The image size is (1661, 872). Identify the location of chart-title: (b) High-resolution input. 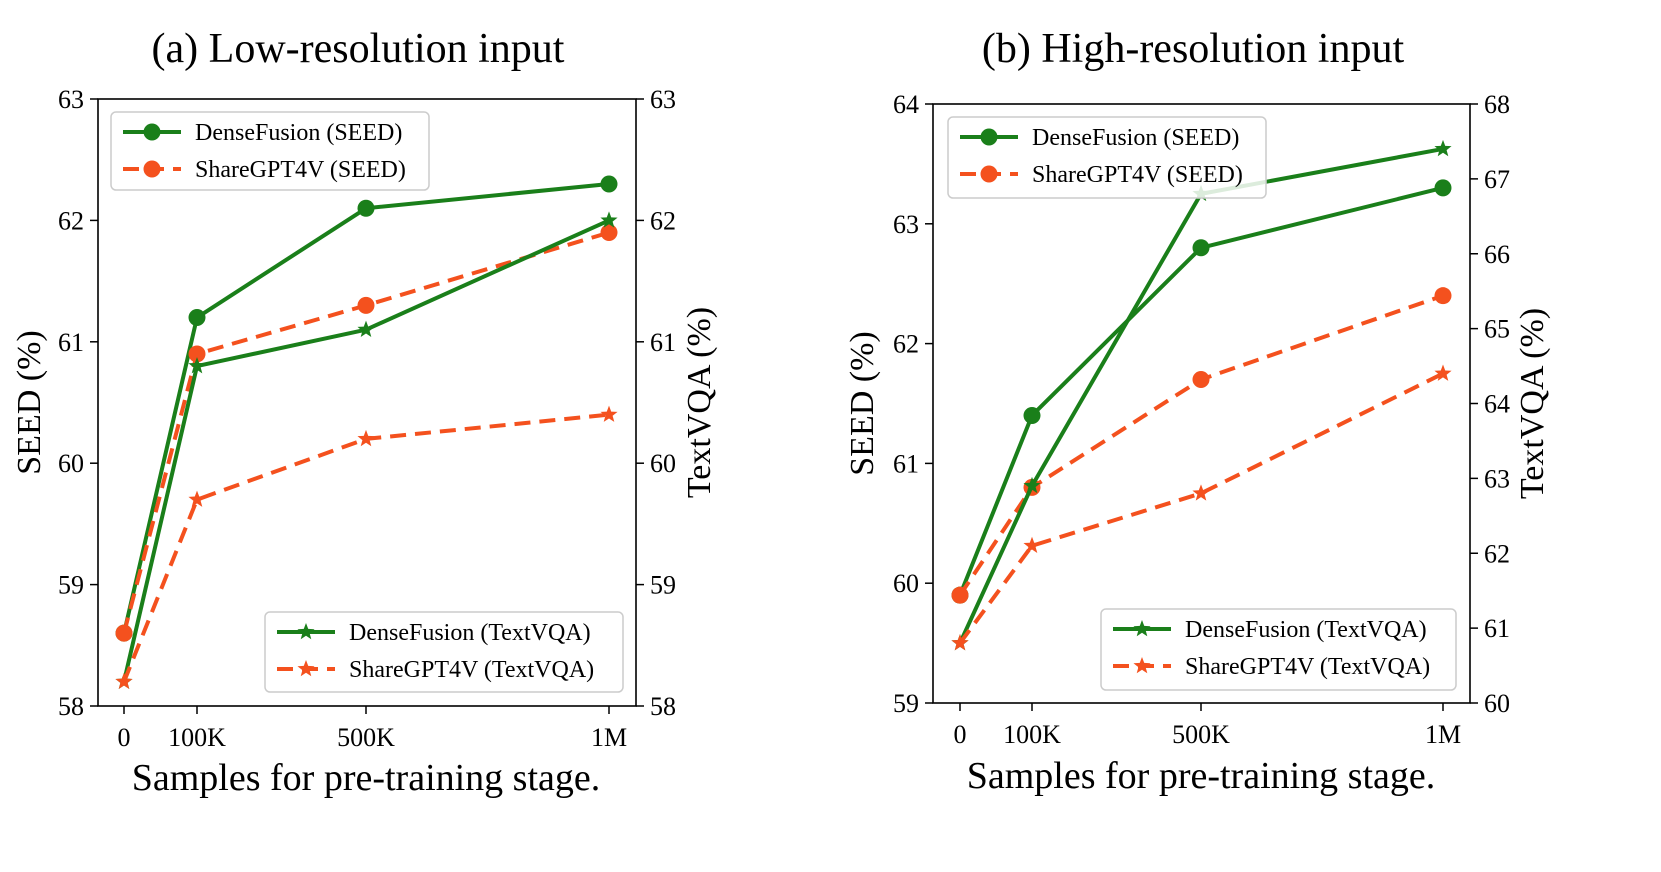
(1193, 49).